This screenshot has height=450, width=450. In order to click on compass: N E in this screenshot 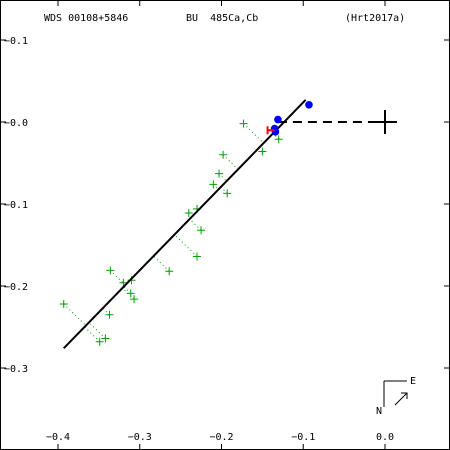, I will do `click(396, 396)`.